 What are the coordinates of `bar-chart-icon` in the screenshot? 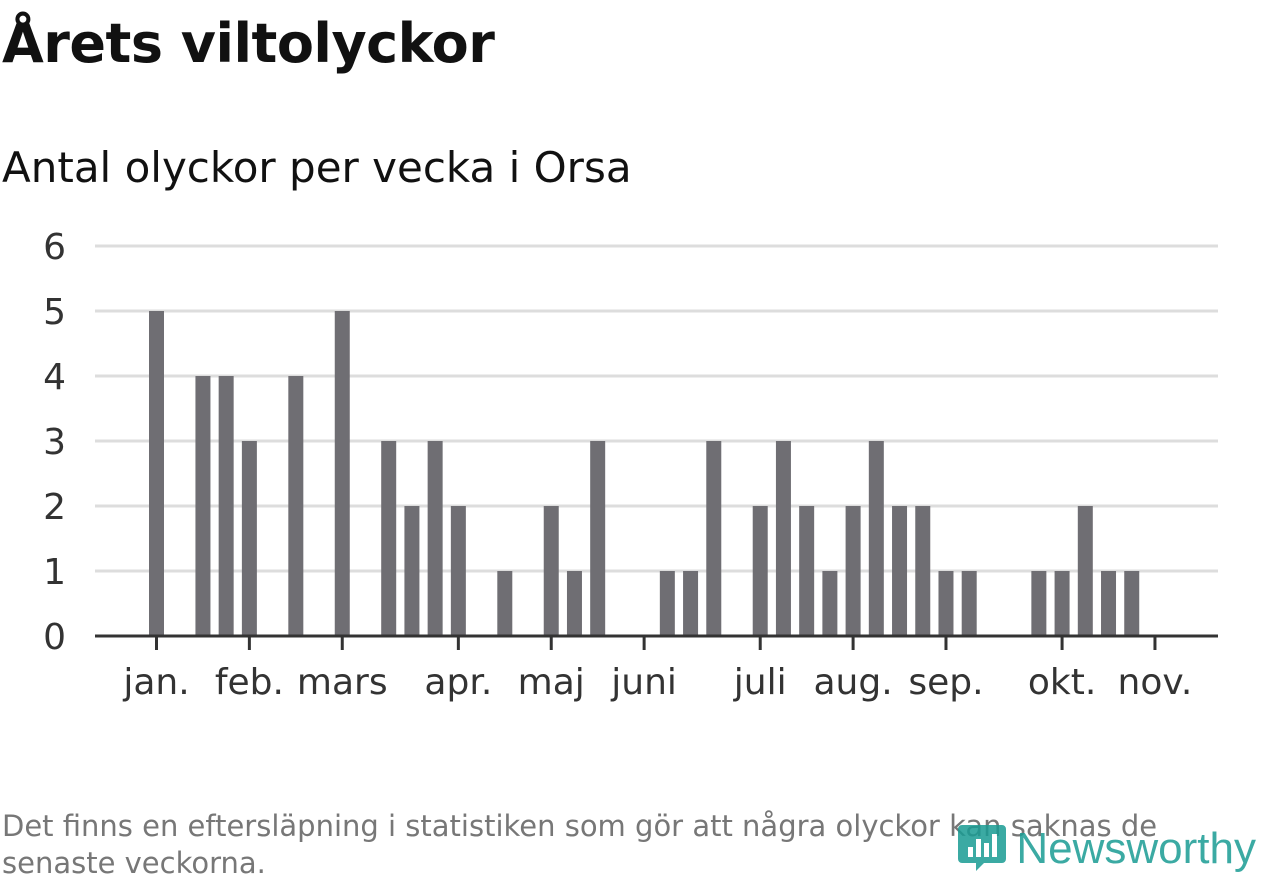 It's located at (982, 849).